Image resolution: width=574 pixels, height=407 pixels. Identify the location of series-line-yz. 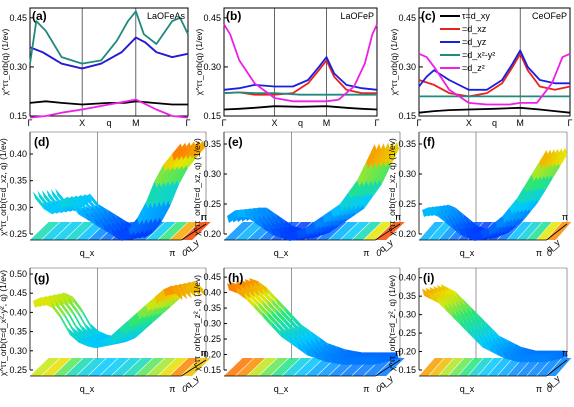
(300, 73).